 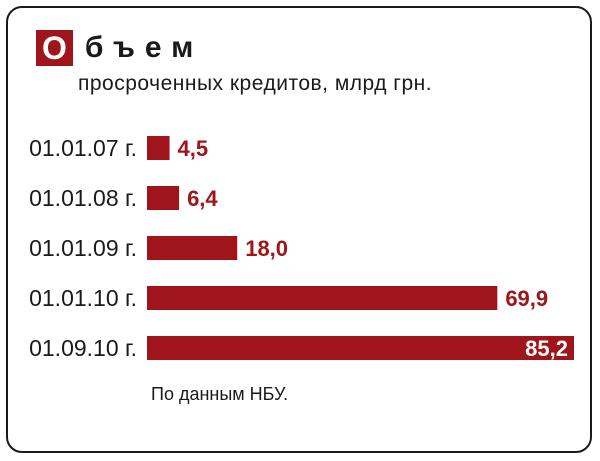 I want to click on chart-subtitle: просроченных кредитов, млрд грн., so click(x=255, y=83).